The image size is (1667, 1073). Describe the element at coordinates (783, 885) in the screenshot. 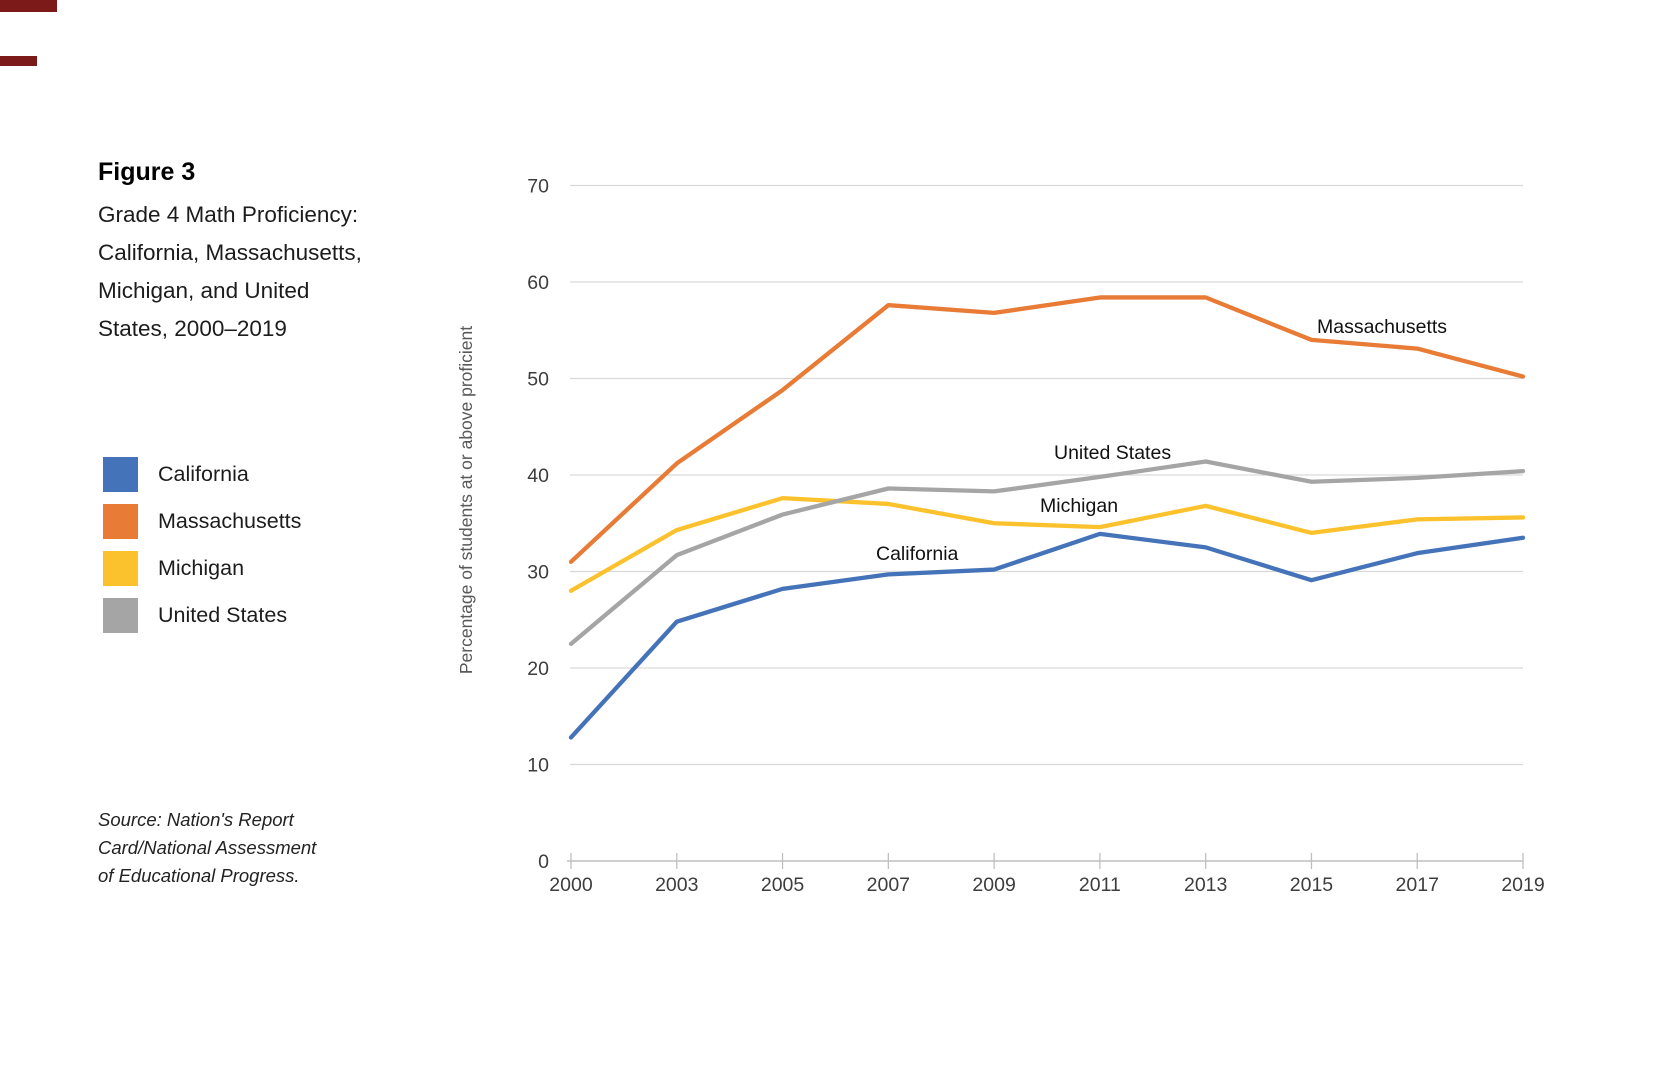

I see `x-tick-label-2005: 2005` at that location.